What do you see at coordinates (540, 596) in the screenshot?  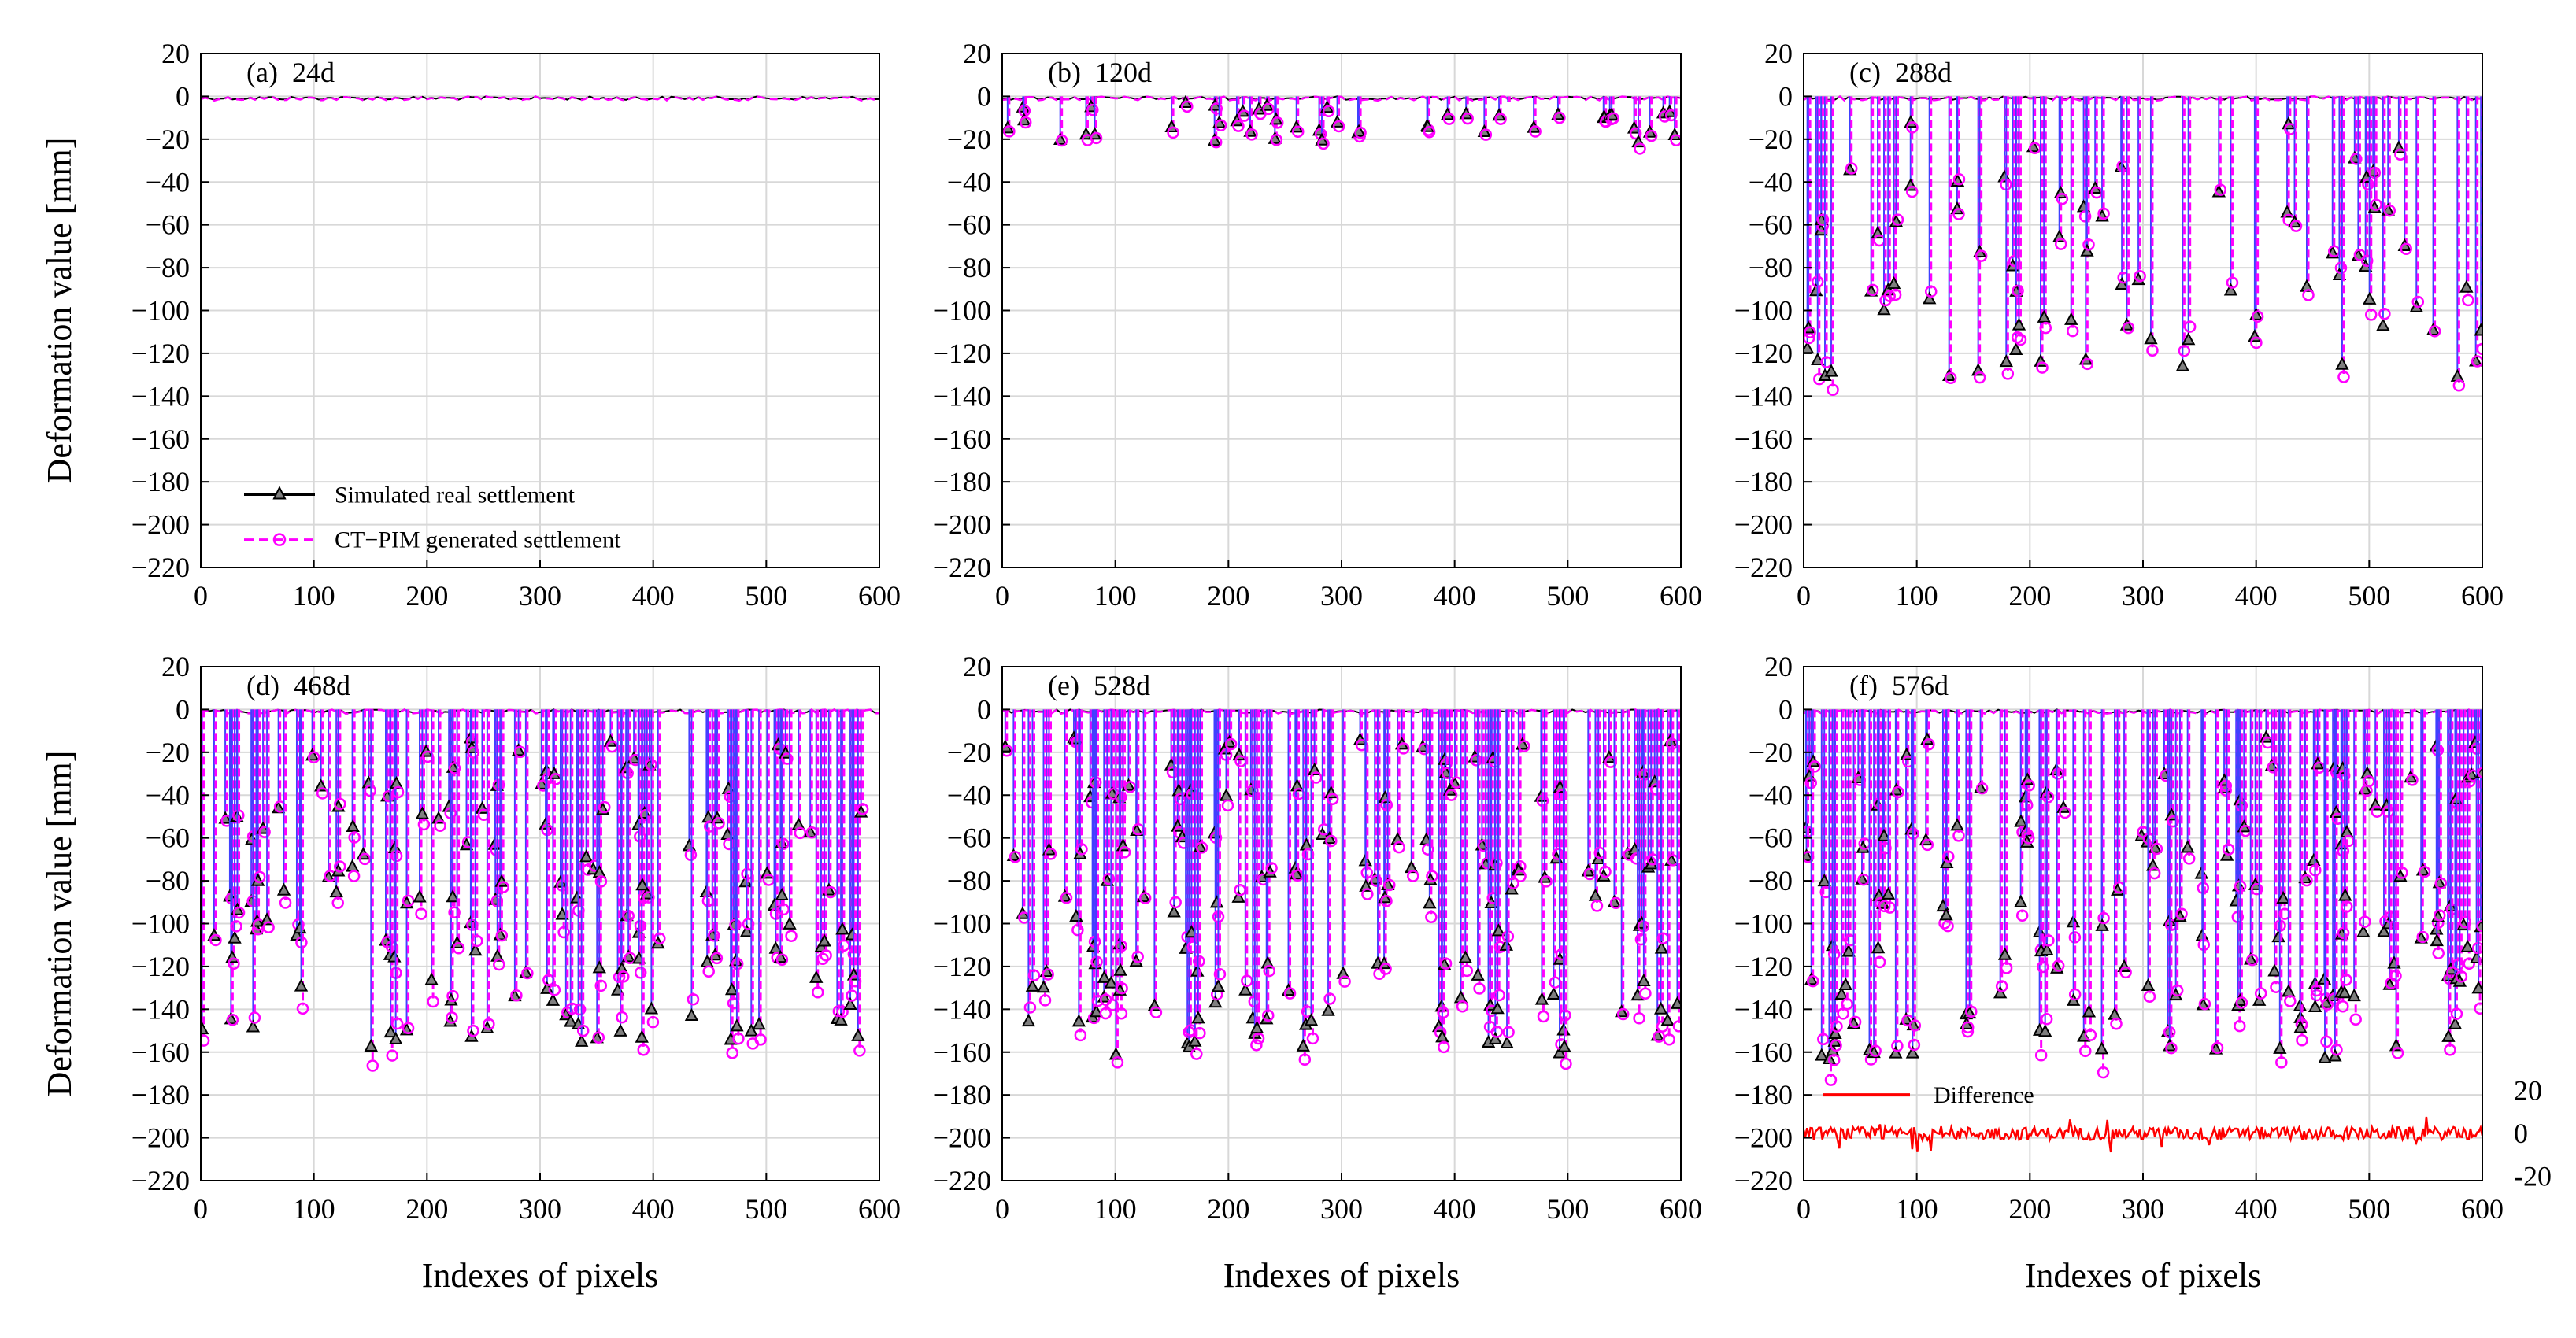 I see `x-tick-label: 300` at bounding box center [540, 596].